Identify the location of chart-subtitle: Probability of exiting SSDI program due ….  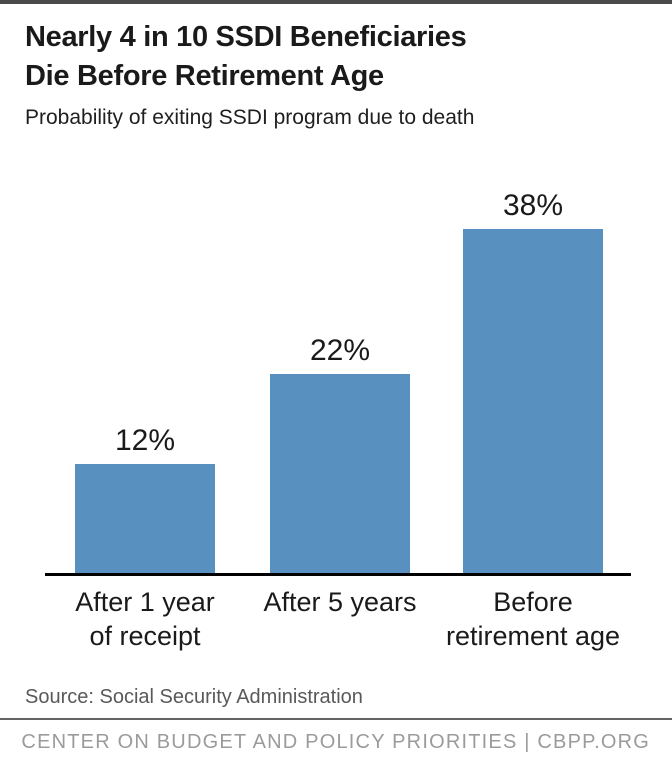
(250, 117).